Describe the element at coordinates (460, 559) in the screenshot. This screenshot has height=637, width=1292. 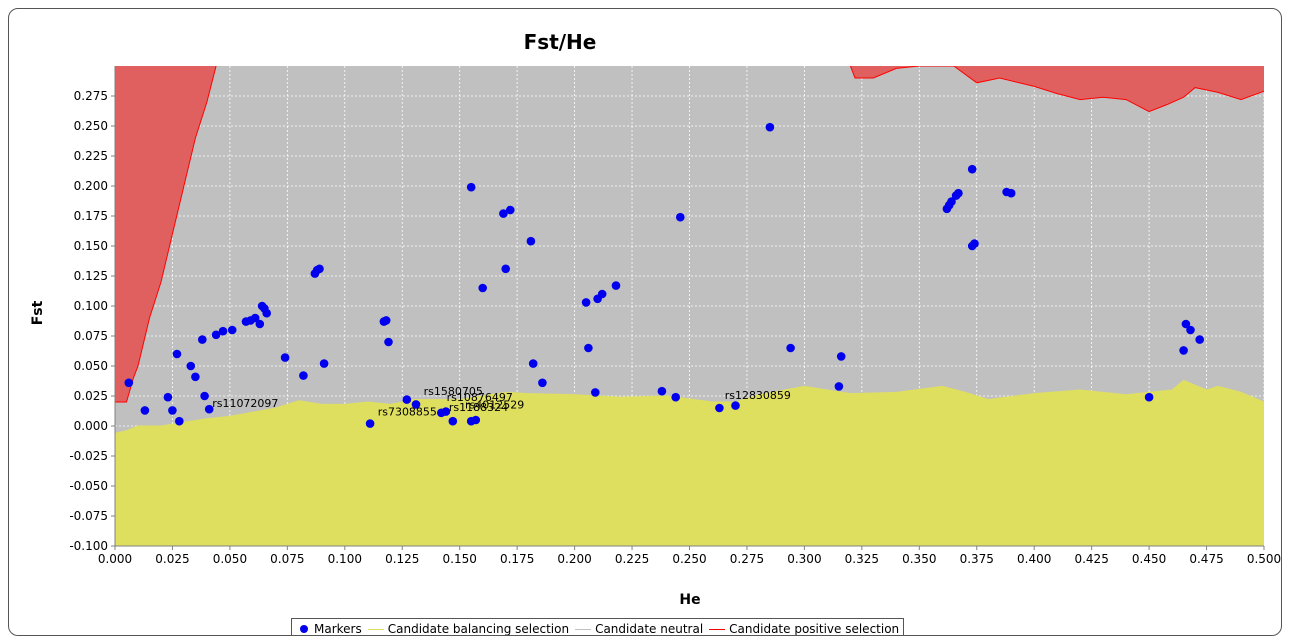
I see `x-tick-label: 0.150` at that location.